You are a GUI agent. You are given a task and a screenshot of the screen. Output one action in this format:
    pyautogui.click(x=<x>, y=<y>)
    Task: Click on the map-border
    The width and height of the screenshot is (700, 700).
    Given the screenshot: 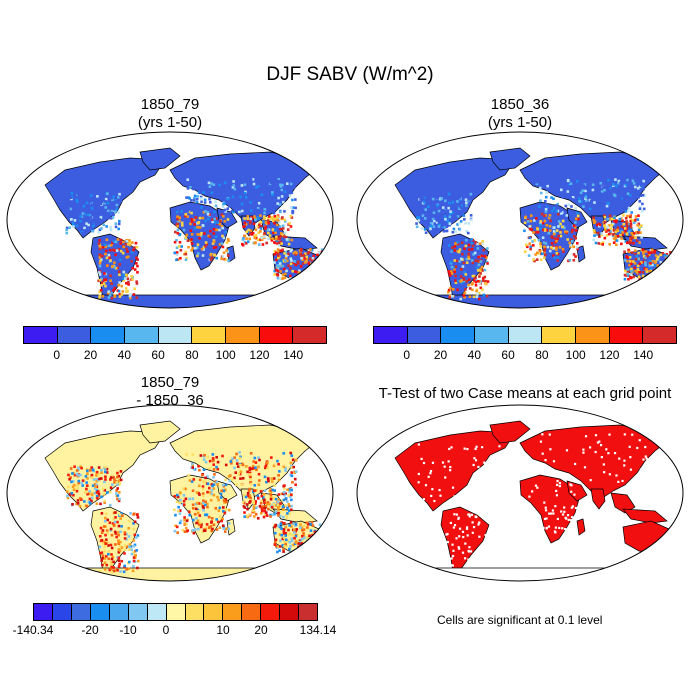 What is the action you would take?
    pyautogui.click(x=170, y=493)
    